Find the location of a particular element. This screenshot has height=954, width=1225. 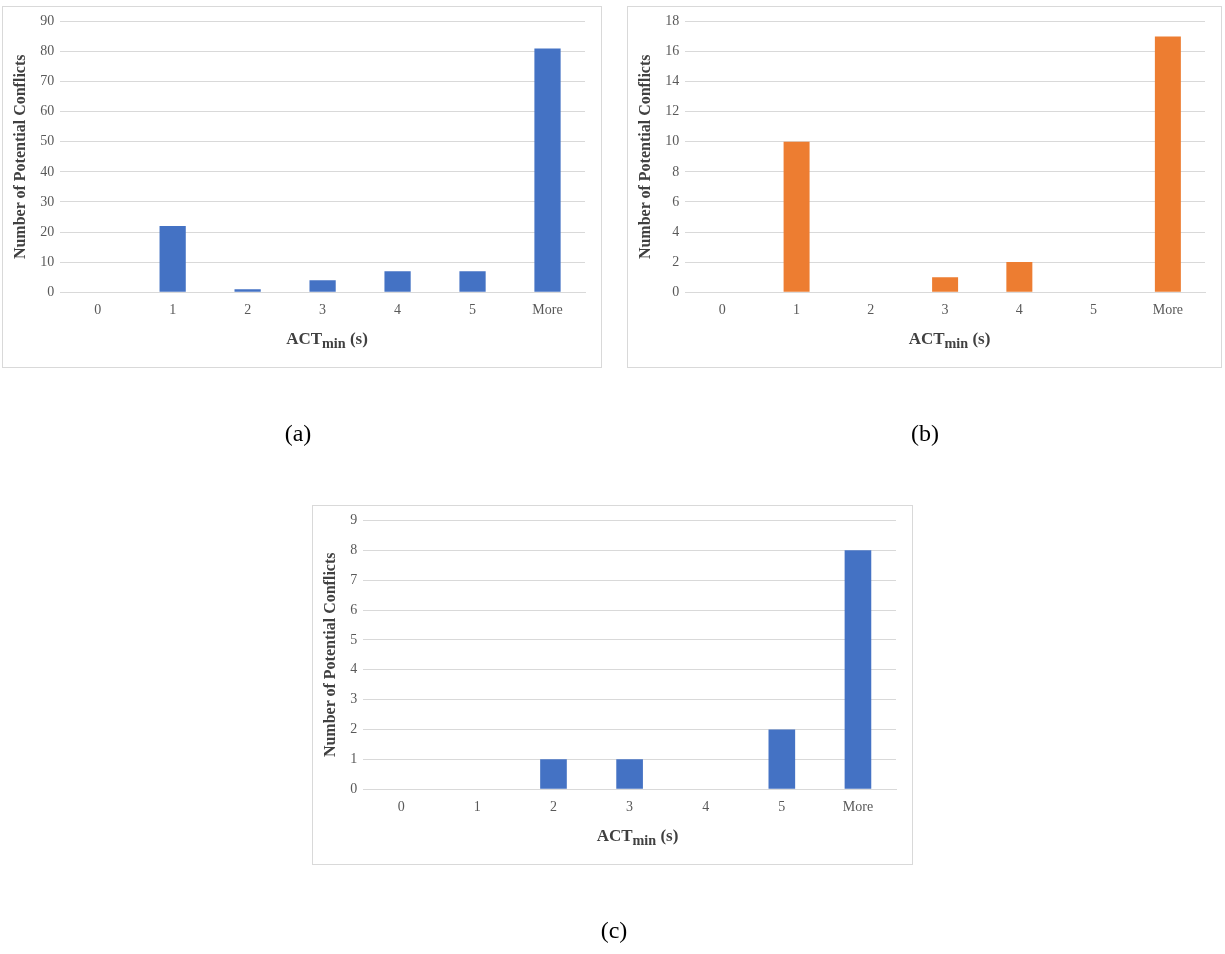

y-tick-label: 50 is located at coordinates (47, 141).